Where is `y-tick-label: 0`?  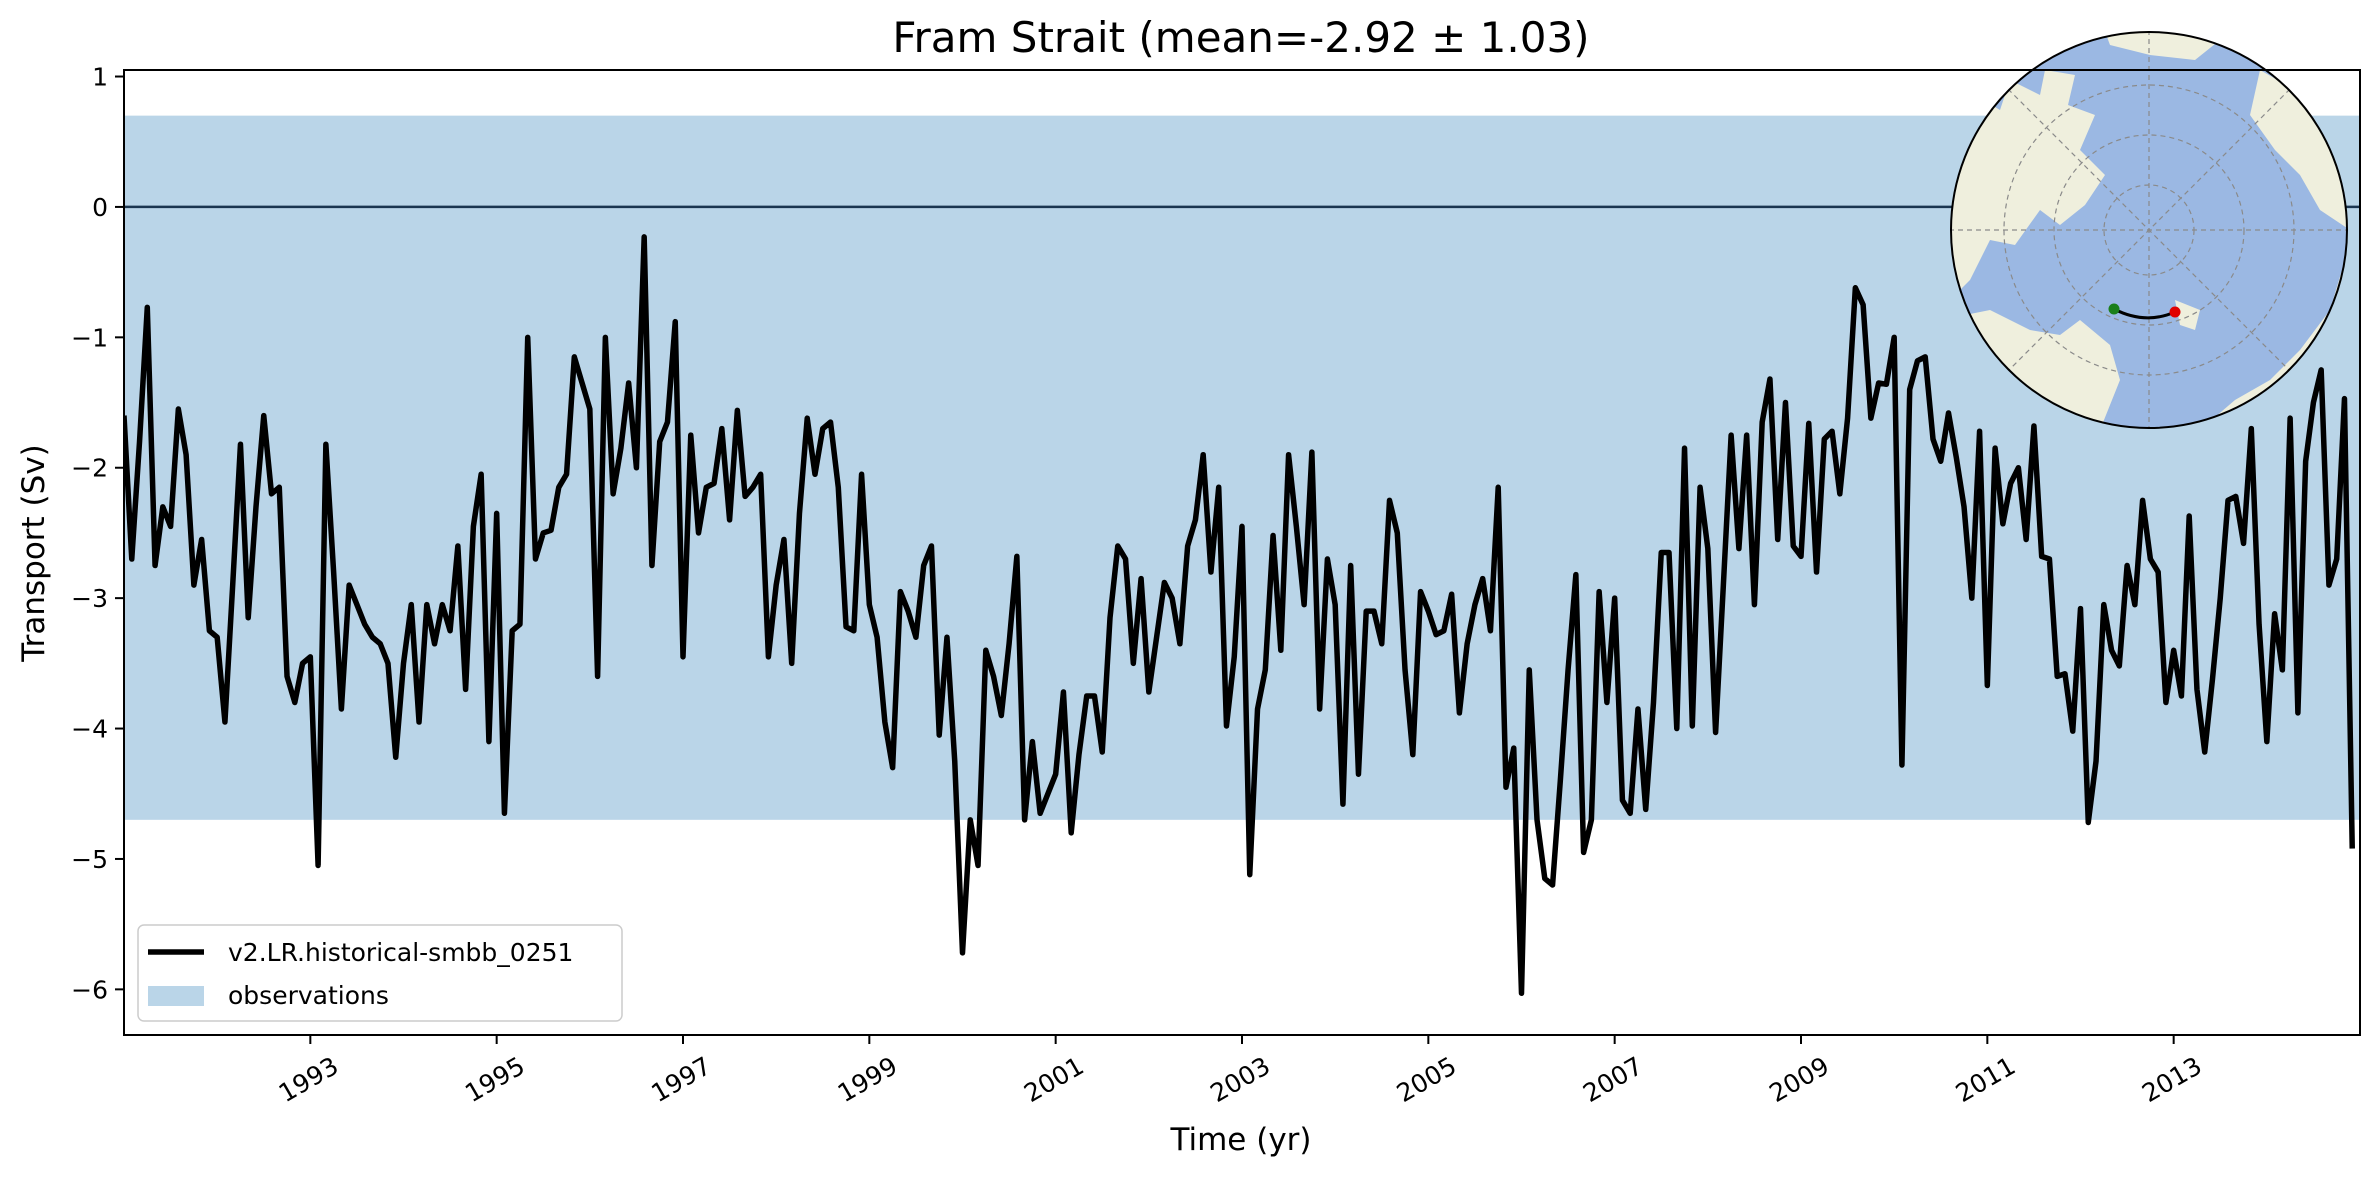
y-tick-label: 0 is located at coordinates (100, 207).